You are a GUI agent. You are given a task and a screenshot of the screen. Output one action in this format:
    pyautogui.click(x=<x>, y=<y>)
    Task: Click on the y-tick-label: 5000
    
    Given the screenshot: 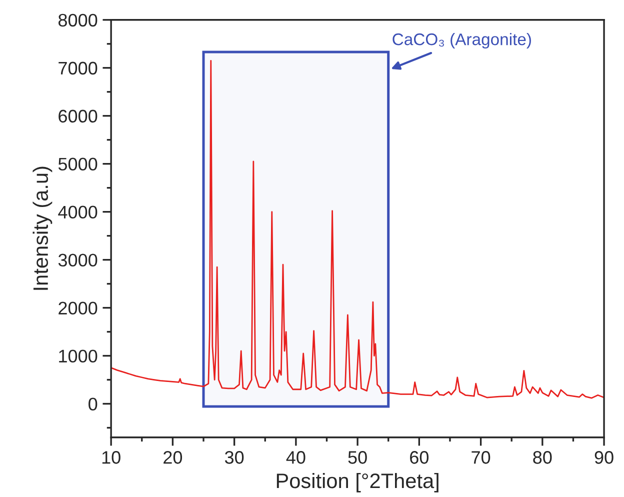 What is the action you would take?
    pyautogui.click(x=78, y=164)
    